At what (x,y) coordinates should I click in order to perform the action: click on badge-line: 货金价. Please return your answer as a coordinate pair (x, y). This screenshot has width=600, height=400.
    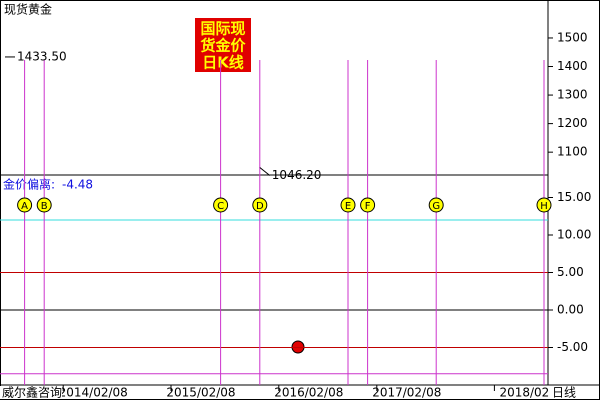
    Looking at the image, I should click on (223, 46).